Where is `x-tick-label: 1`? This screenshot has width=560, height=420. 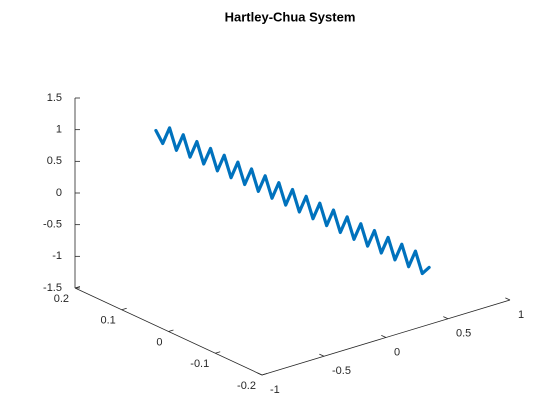 x-tick-label: 1 is located at coordinates (521, 315).